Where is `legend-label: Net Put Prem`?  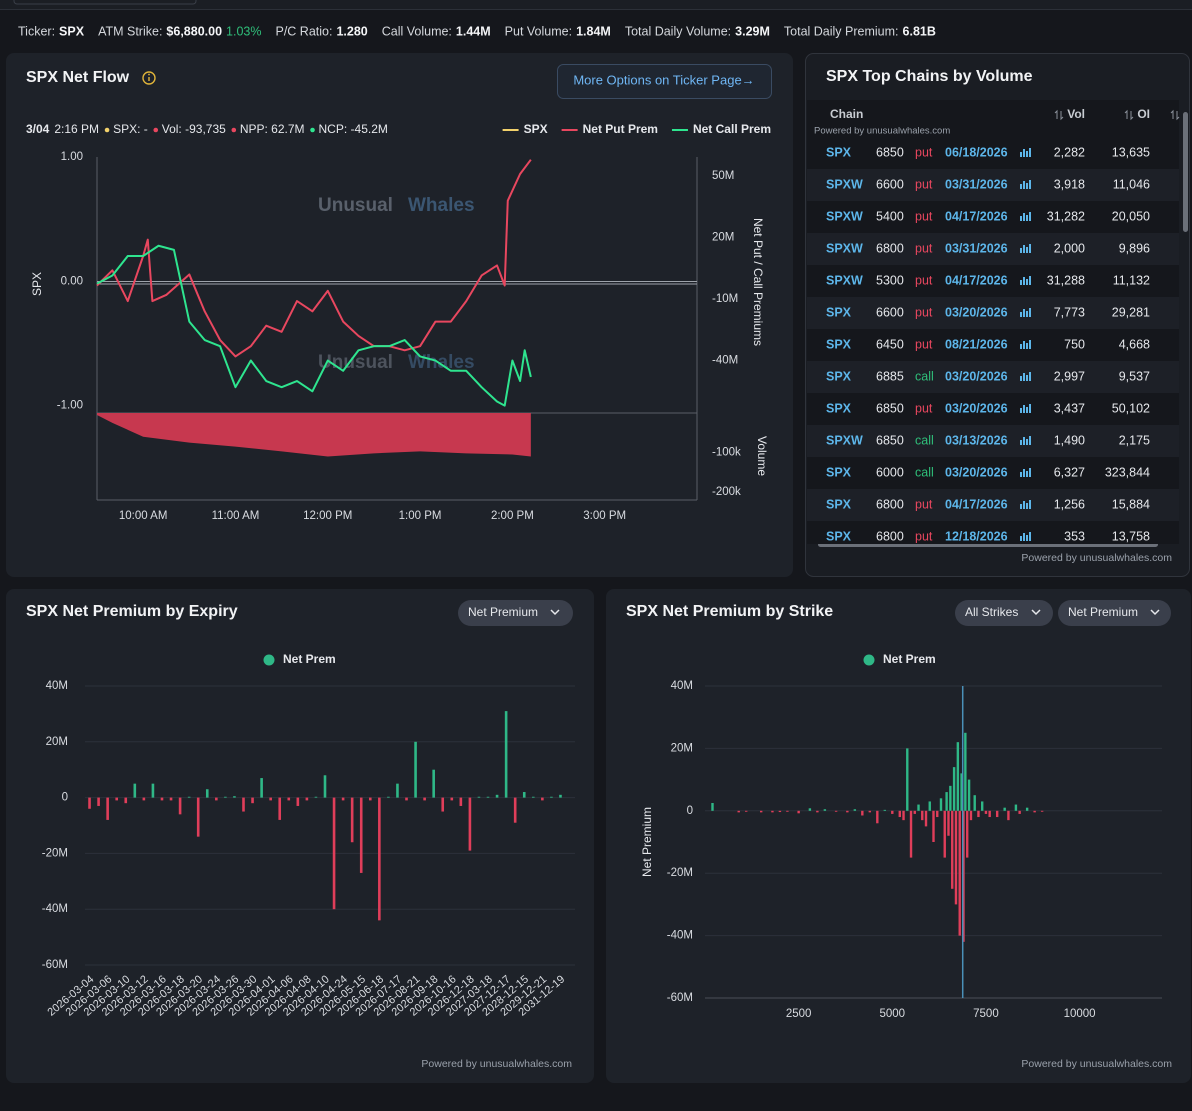 legend-label: Net Put Prem is located at coordinates (620, 129).